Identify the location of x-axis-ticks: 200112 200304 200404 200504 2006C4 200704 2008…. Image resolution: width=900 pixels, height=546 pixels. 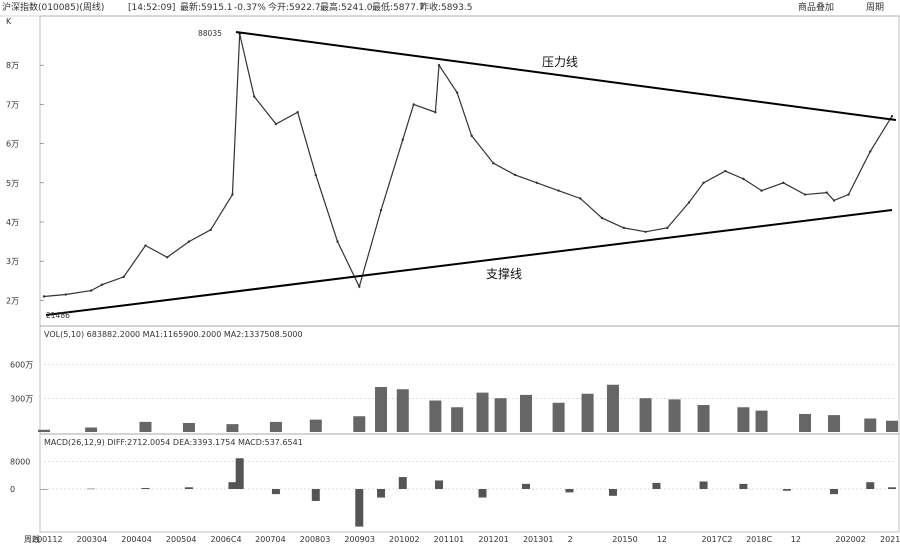
(466, 539).